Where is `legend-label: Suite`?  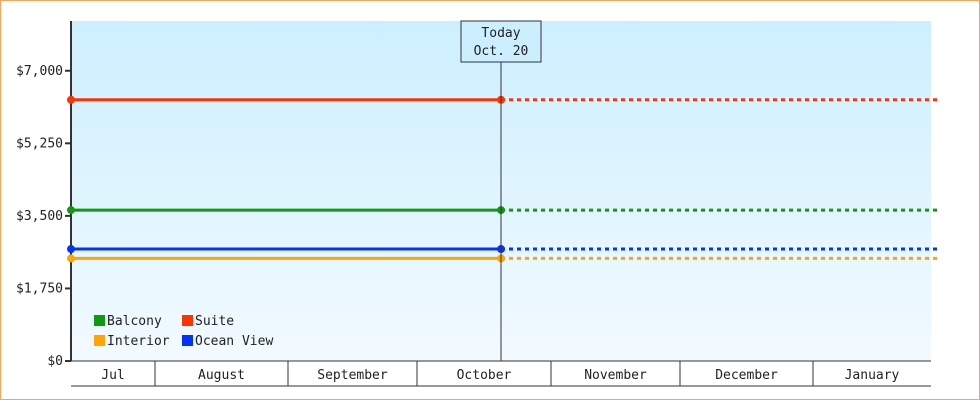 legend-label: Suite is located at coordinates (214, 321).